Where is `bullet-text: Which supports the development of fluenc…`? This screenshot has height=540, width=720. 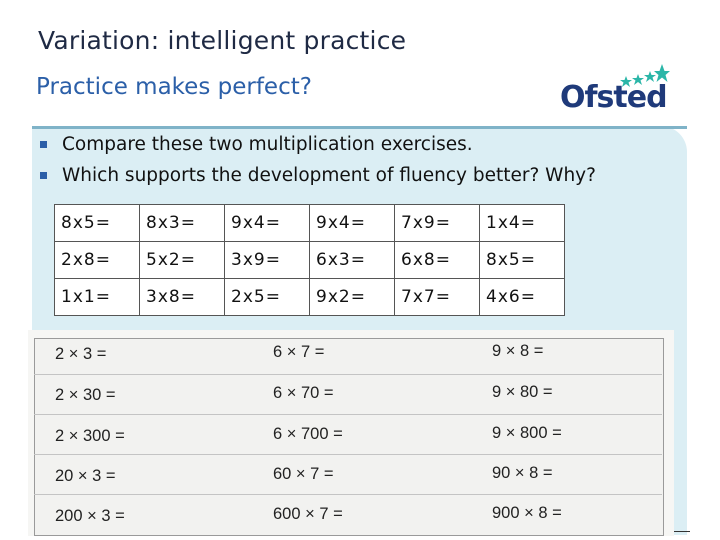 bullet-text: Which supports the development of fluenc… is located at coordinates (329, 175).